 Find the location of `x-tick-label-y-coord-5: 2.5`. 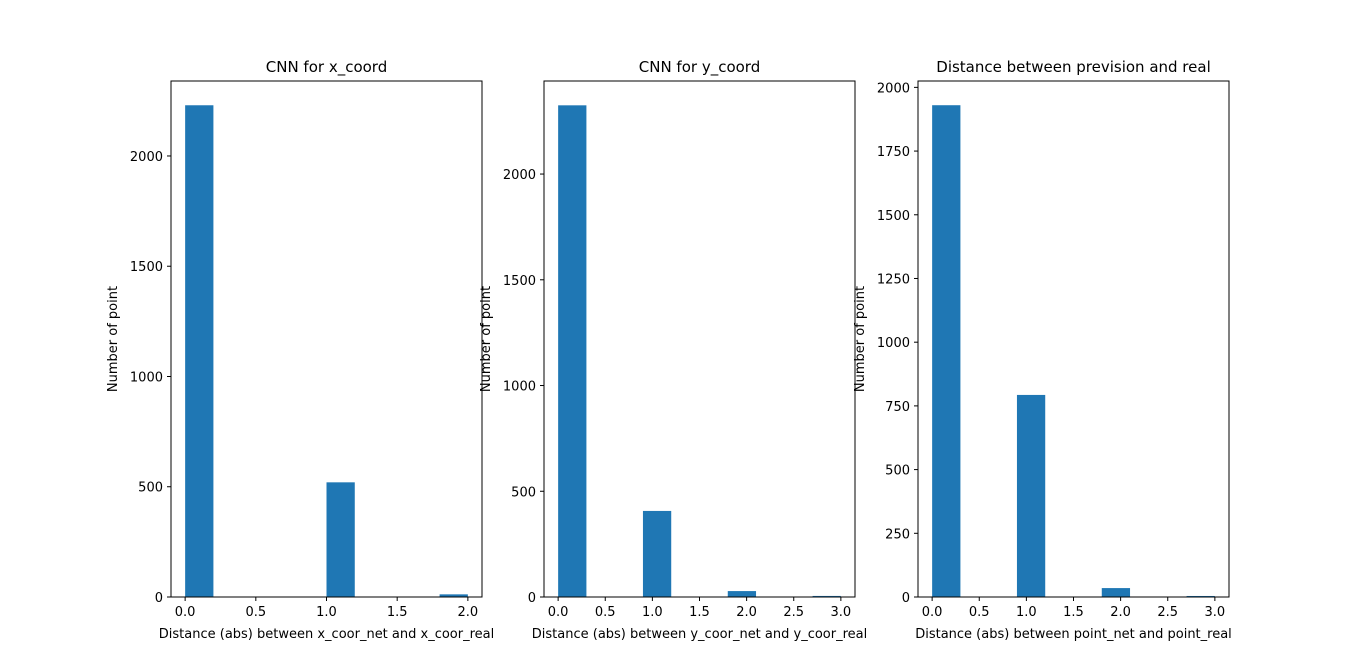

x-tick-label-y-coord-5: 2.5 is located at coordinates (793, 612).